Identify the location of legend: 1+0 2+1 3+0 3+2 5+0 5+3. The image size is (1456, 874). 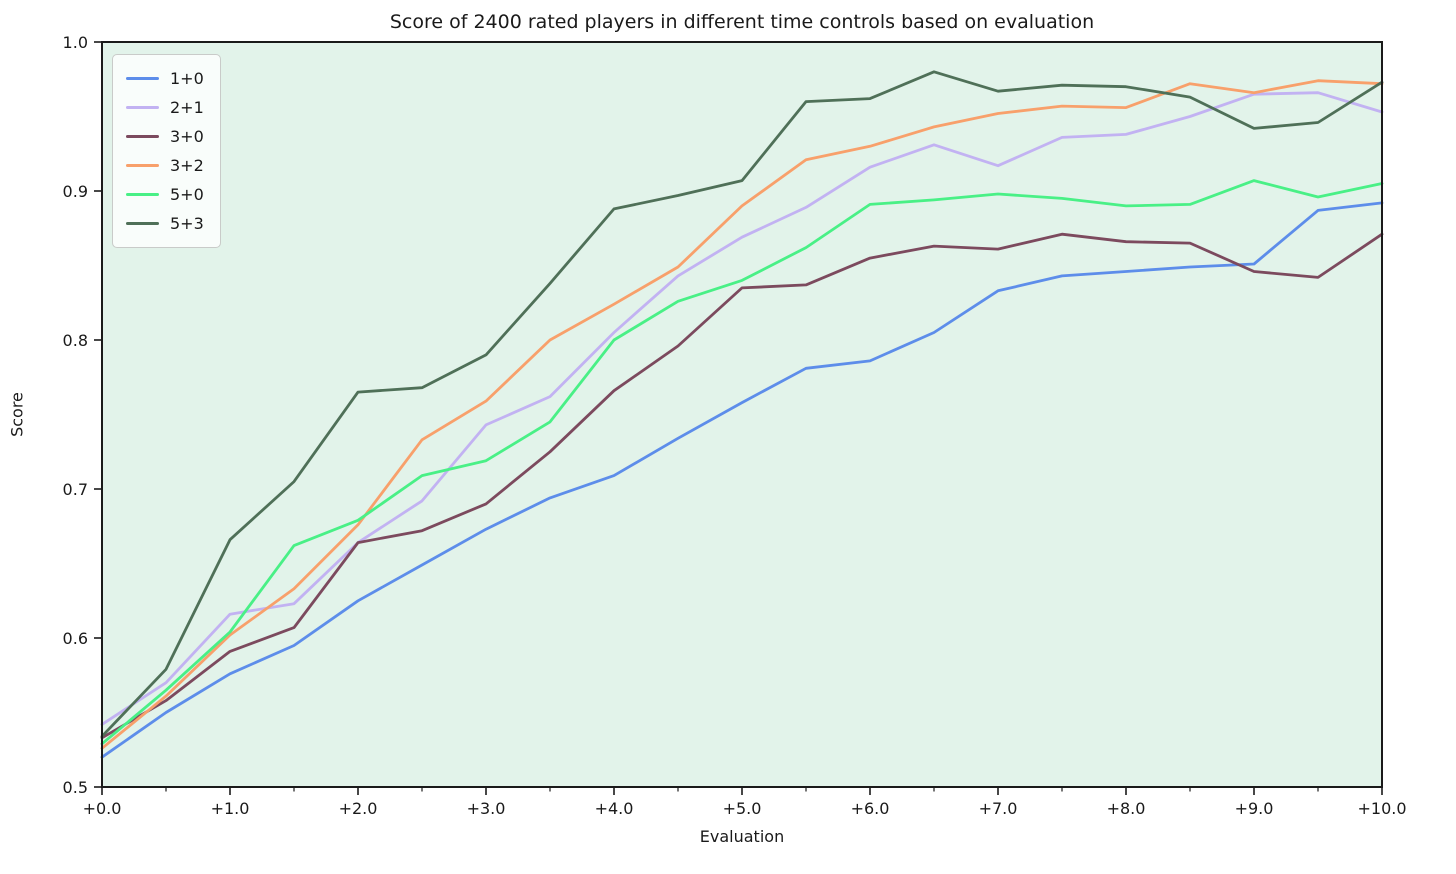
(166, 151).